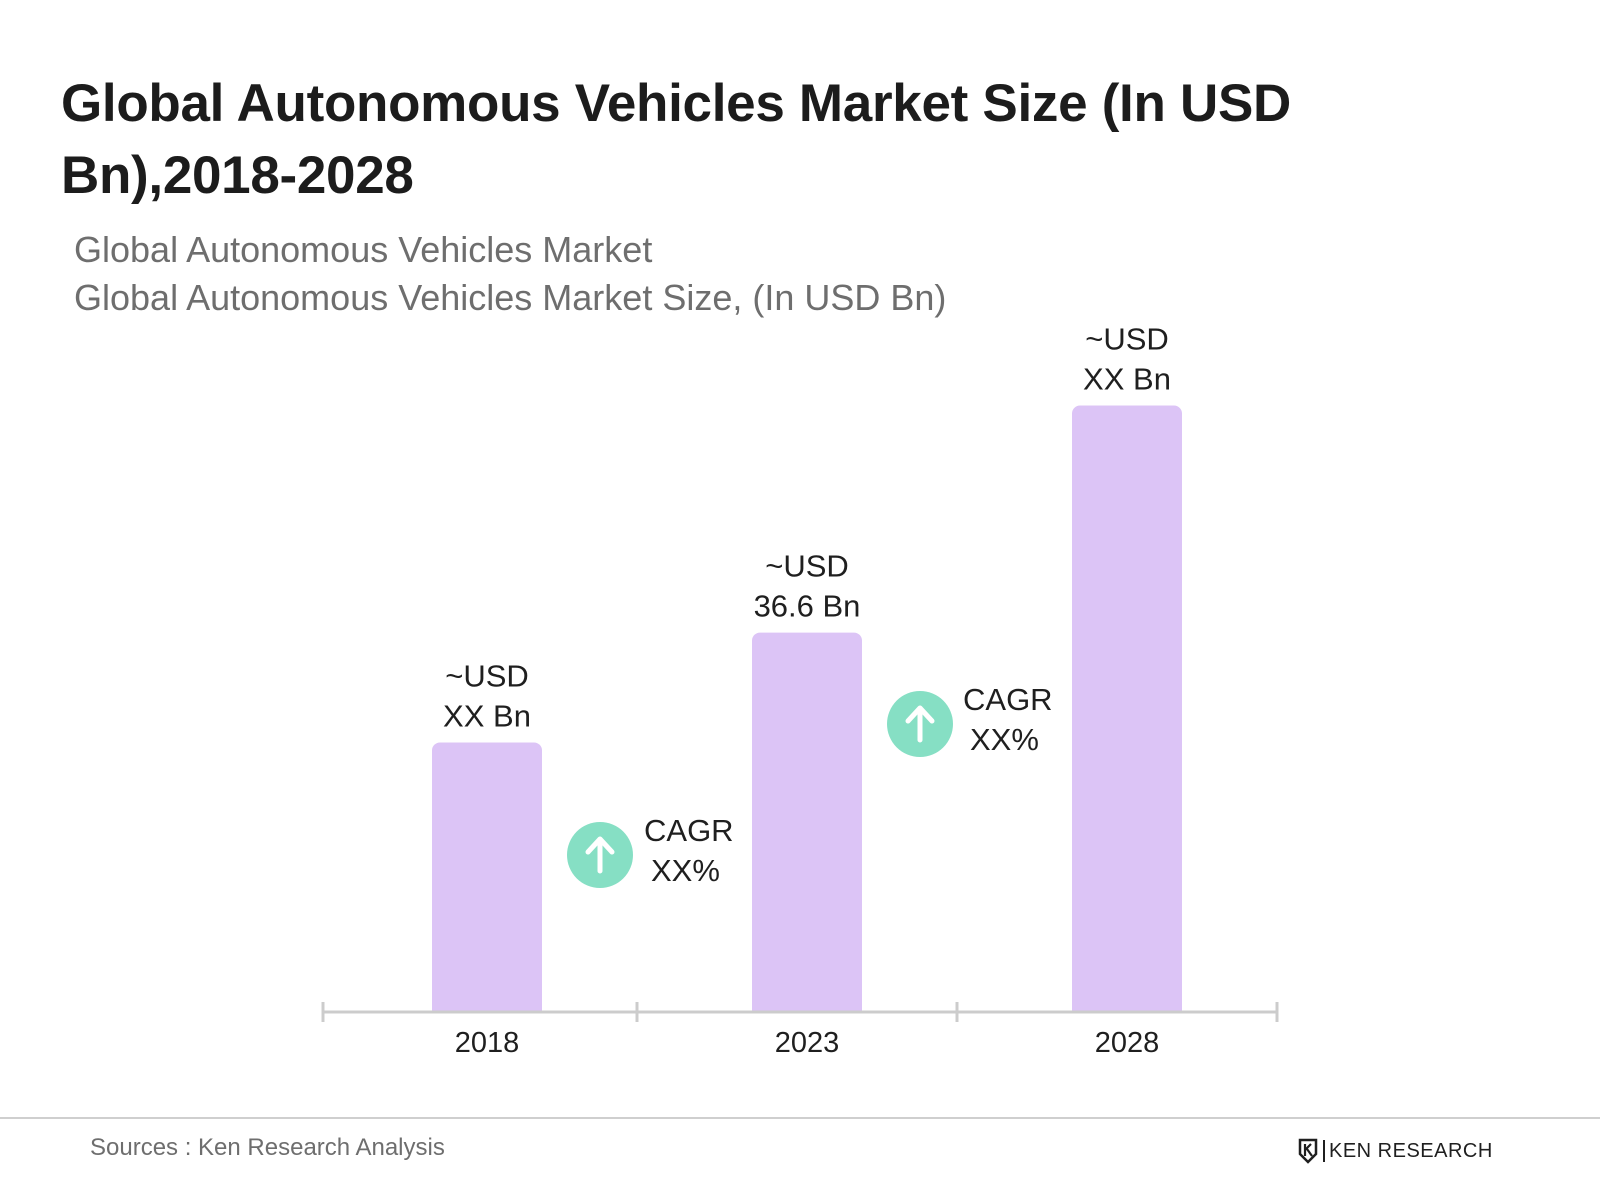  What do you see at coordinates (800, 1118) in the screenshot?
I see `footer-divider` at bounding box center [800, 1118].